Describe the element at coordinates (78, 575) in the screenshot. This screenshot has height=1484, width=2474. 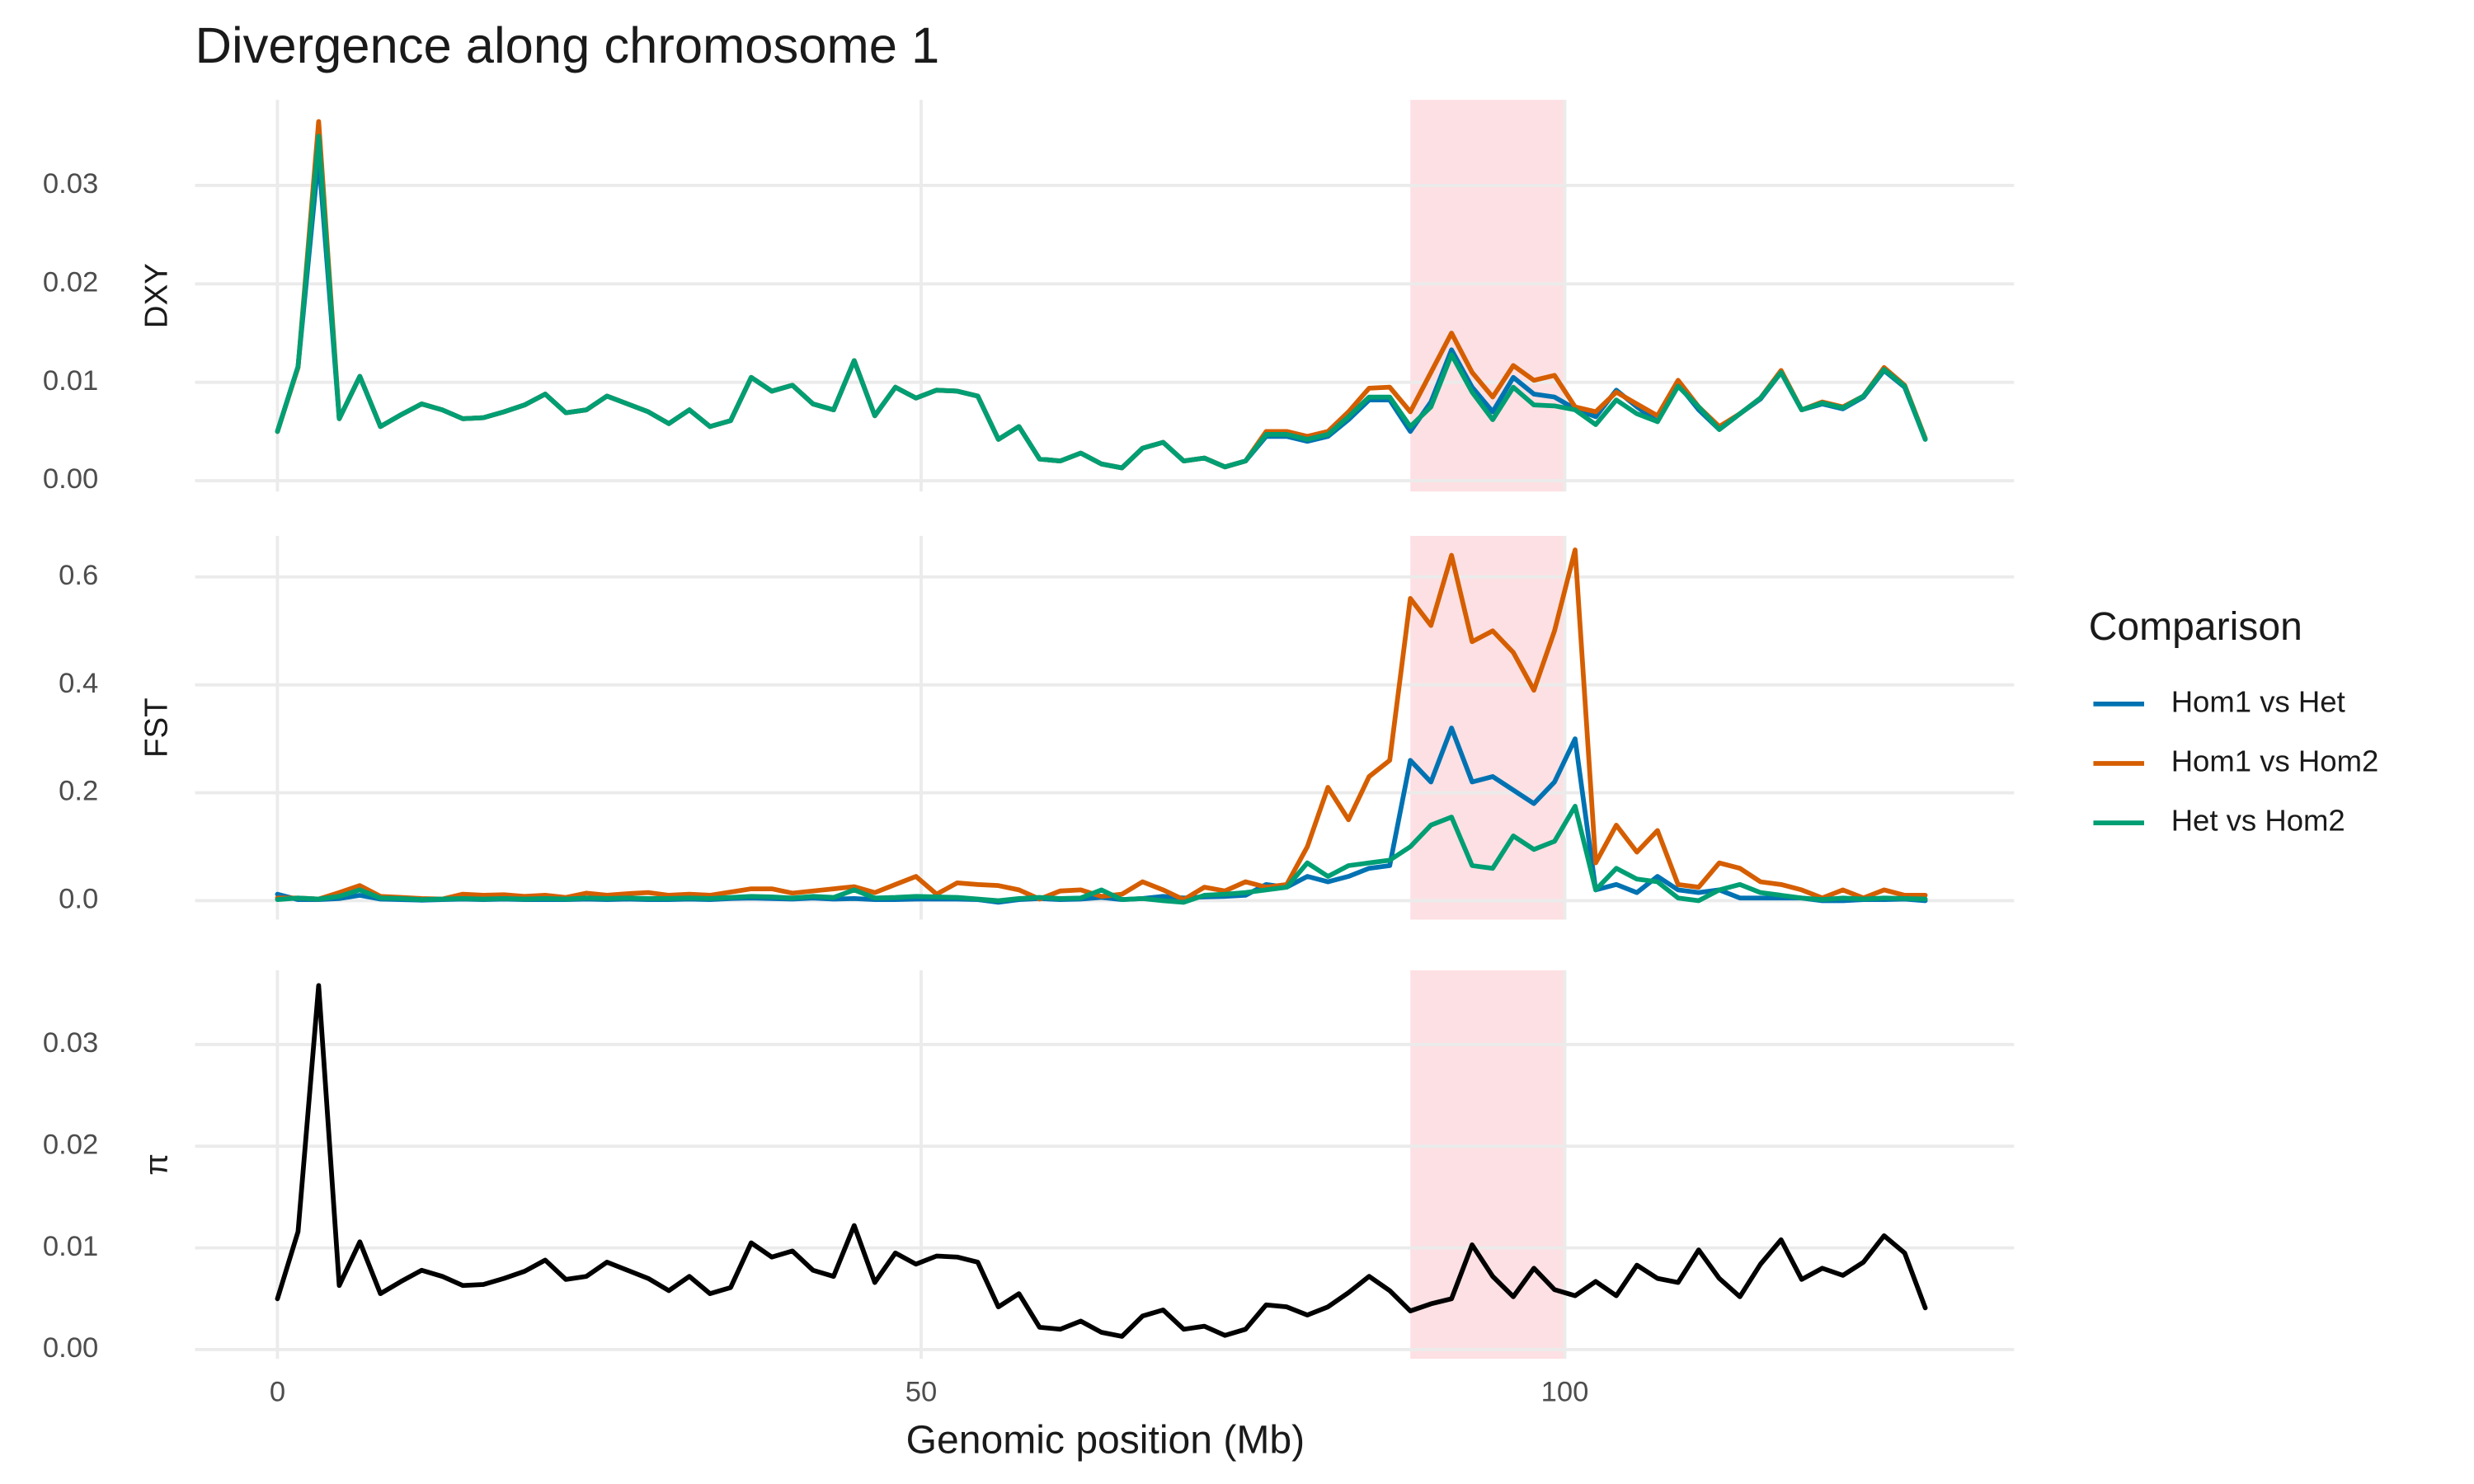
I see `y-tick-label: 0.6` at that location.